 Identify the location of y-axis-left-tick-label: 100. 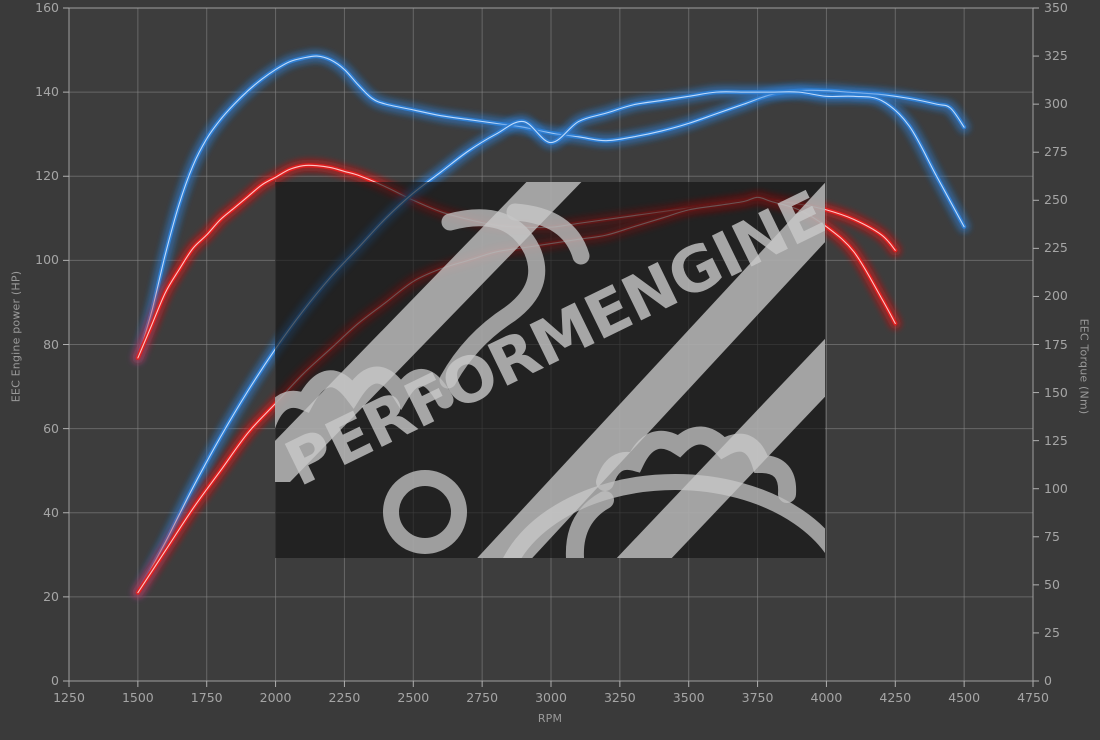
(47, 260).